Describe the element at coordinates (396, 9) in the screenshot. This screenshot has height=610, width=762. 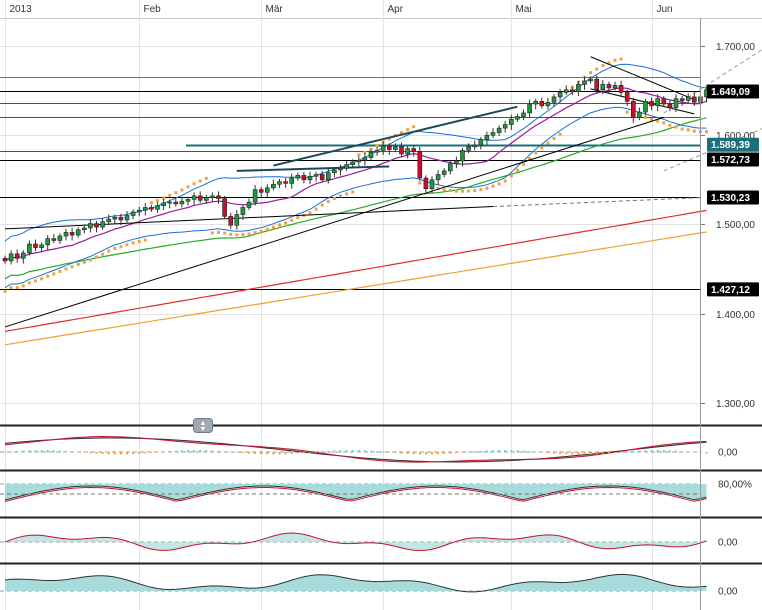
I see `month-label: Apr` at that location.